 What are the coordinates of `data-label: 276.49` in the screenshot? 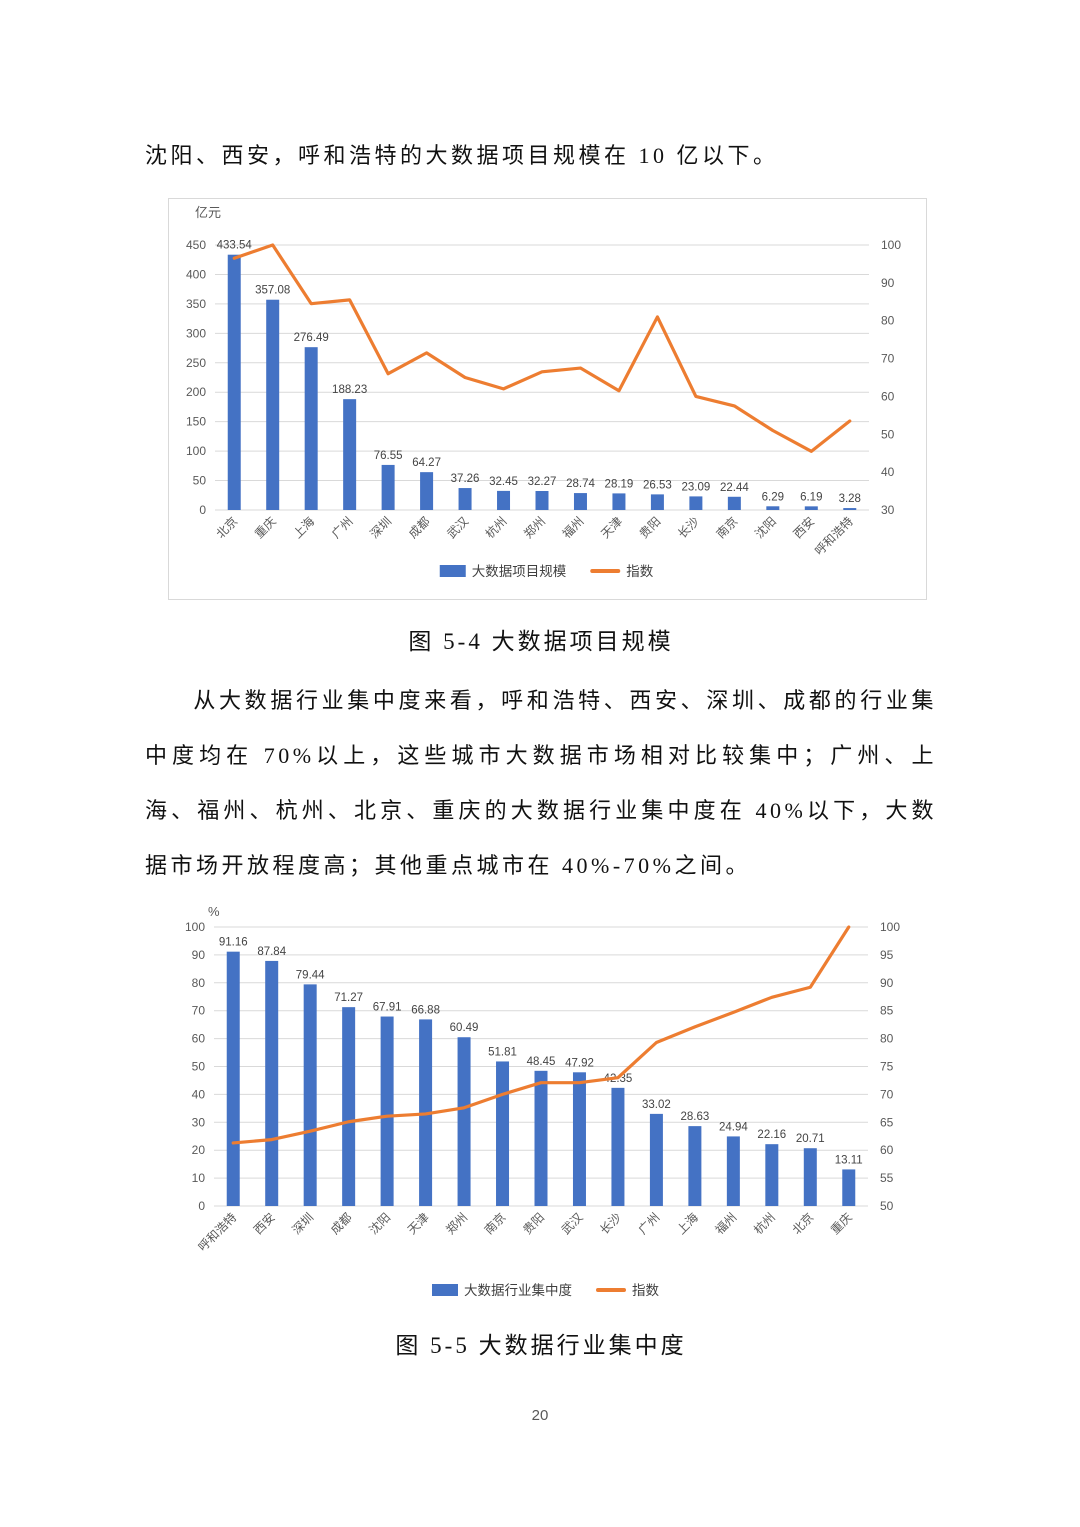 It's located at (311, 338).